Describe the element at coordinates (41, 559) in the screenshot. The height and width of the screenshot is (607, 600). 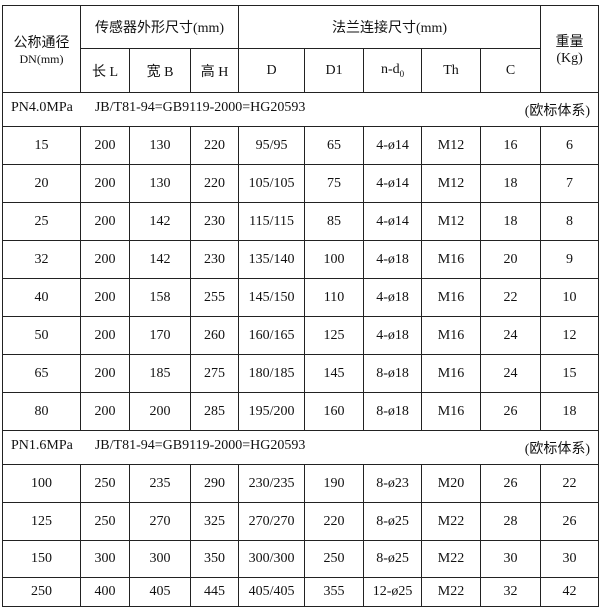
I see `table-cell: 150` at that location.